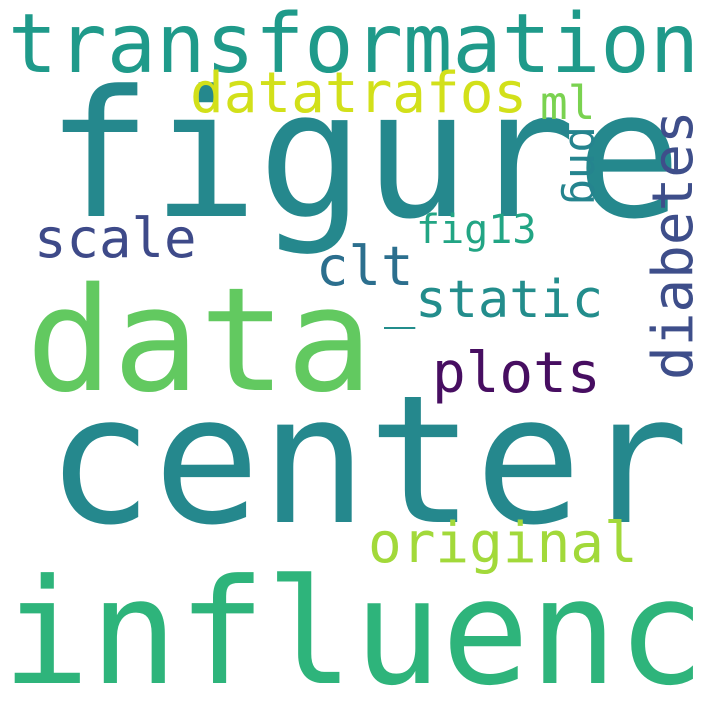 The height and width of the screenshot is (707, 707). What do you see at coordinates (584, 166) in the screenshot?
I see `word-png: png` at bounding box center [584, 166].